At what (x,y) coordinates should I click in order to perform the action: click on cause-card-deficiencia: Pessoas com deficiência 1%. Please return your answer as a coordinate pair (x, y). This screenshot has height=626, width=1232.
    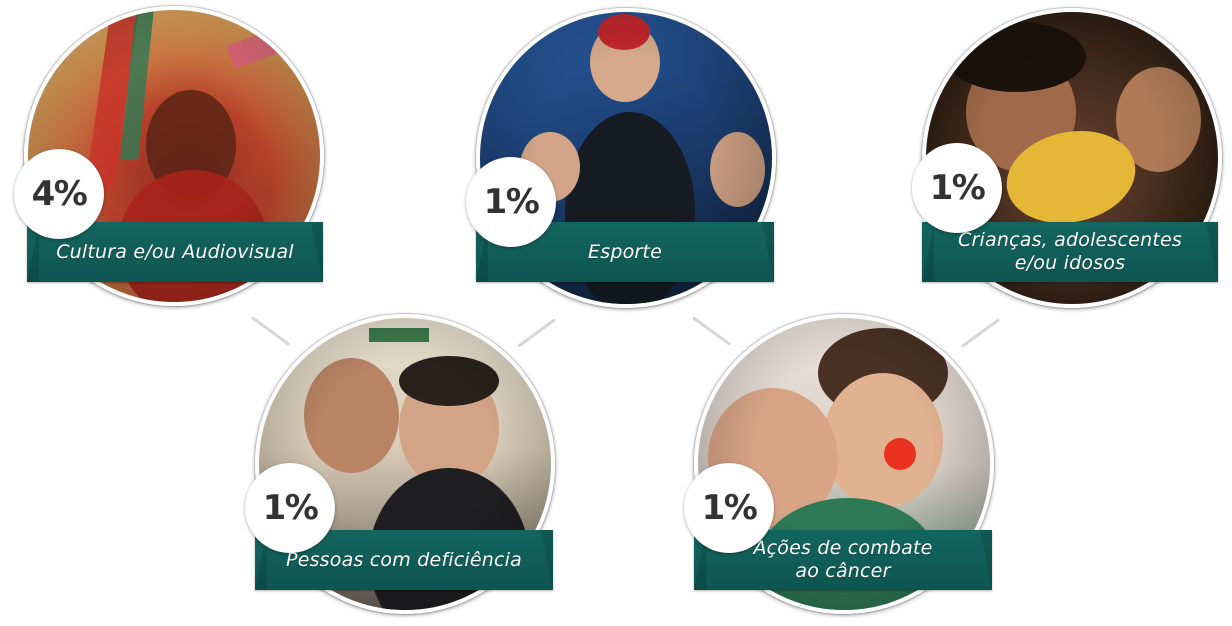
    Looking at the image, I should click on (400, 464).